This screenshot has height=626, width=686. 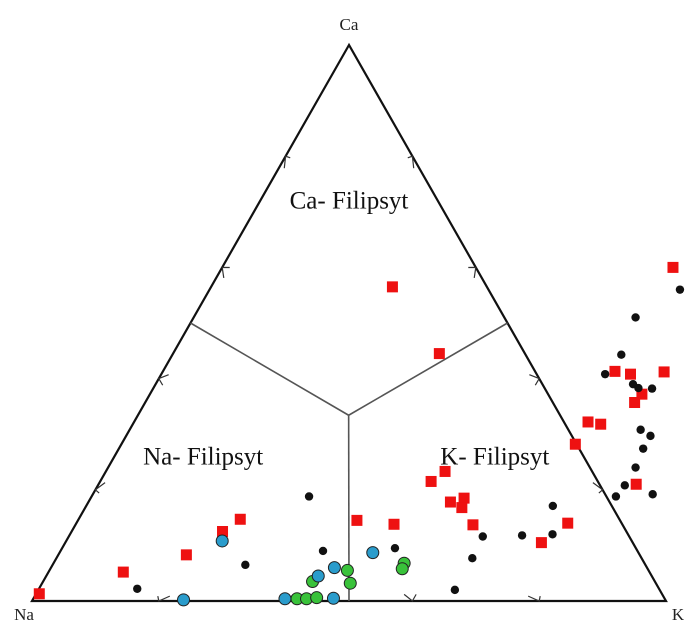 I want to click on field-label-0: Ca- Filipsyt, so click(x=349, y=201).